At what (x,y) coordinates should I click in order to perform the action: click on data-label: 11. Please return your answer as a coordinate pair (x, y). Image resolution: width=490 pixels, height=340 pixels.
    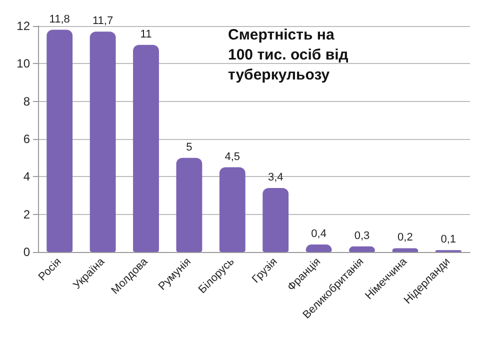
    Looking at the image, I should click on (146, 34).